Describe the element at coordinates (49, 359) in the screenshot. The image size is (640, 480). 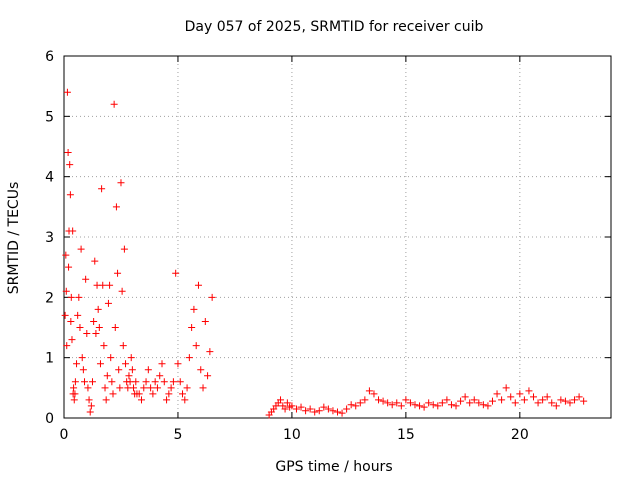
I see `y-tick-label: 1` at that location.